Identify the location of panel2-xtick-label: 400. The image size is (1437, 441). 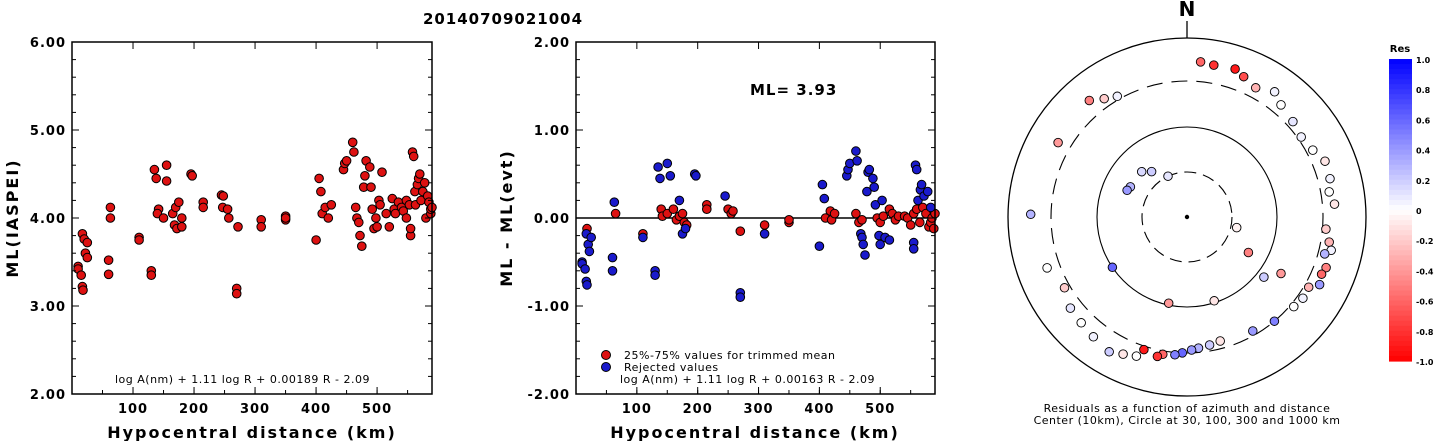
(819, 409).